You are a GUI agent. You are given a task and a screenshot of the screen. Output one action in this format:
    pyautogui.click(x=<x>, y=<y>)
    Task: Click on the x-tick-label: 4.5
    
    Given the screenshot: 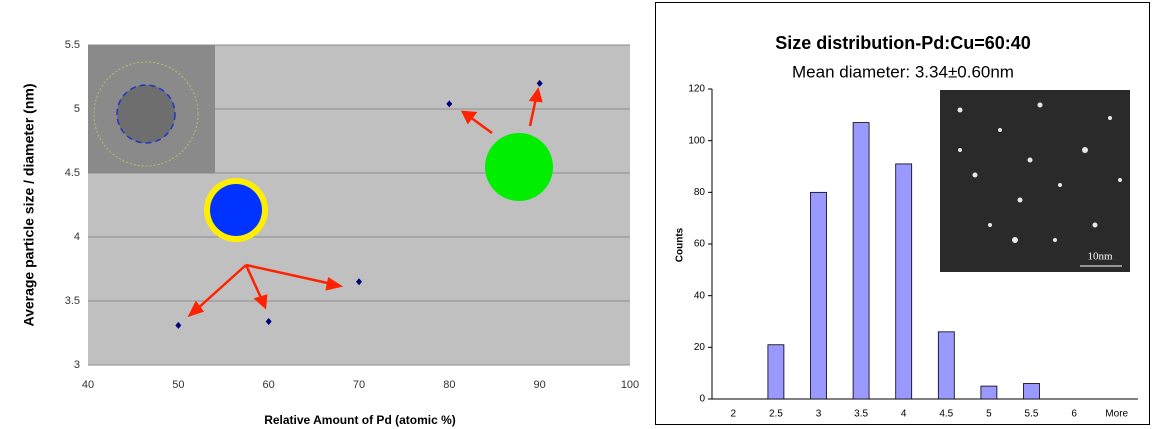 What is the action you would take?
    pyautogui.click(x=946, y=414)
    